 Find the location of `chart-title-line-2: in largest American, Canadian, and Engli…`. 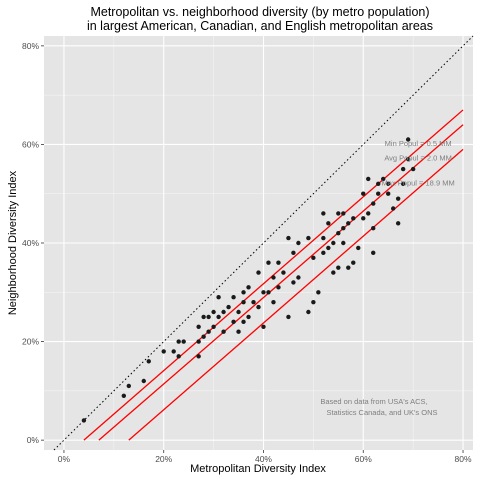

chart-title-line-2: in largest American, Canadian, and Engli… is located at coordinates (260, 26).